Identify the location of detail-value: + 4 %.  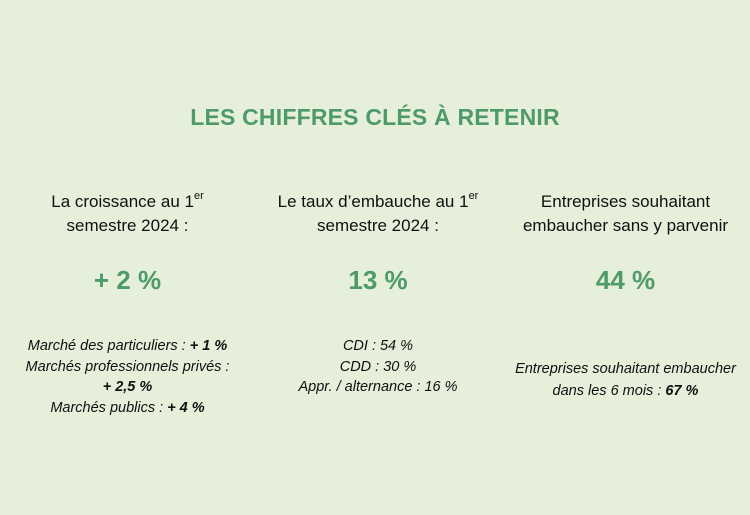
(186, 407).